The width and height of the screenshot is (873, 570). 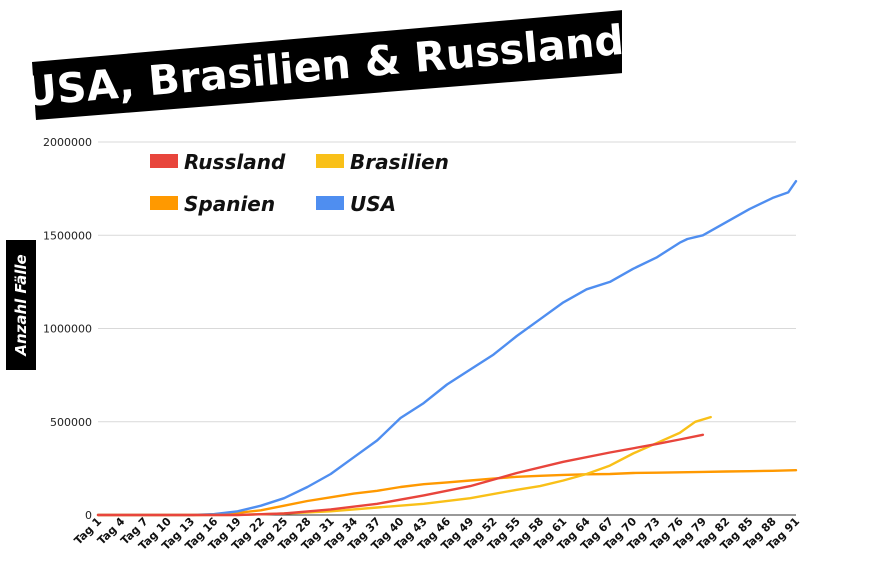 What do you see at coordinates (71, 422) in the screenshot?
I see `y-tick-label: 500000` at bounding box center [71, 422].